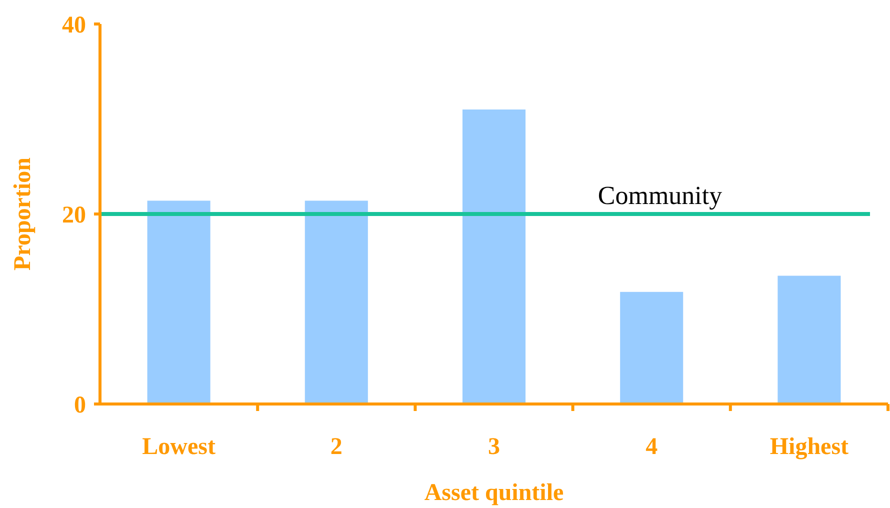  Describe the element at coordinates (494, 493) in the screenshot. I see `x-axis-title: Asset quintile` at that location.